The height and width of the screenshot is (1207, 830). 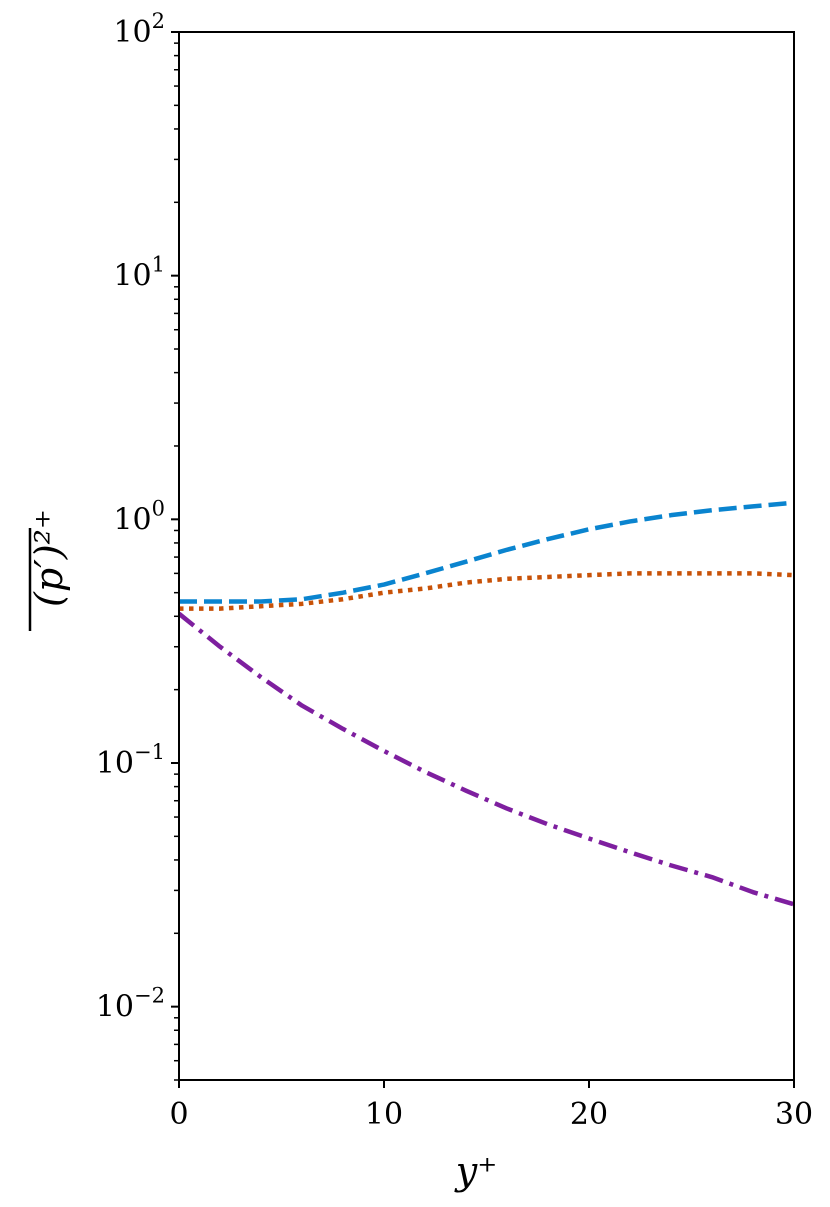 What do you see at coordinates (178, 1114) in the screenshot?
I see `x-tick-label: 0` at bounding box center [178, 1114].